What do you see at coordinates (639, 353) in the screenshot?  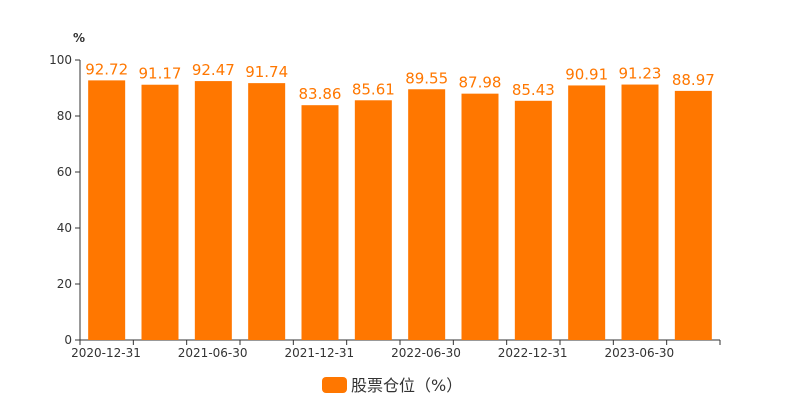 I see `x-tick-label: 2023-06-30` at bounding box center [639, 353].